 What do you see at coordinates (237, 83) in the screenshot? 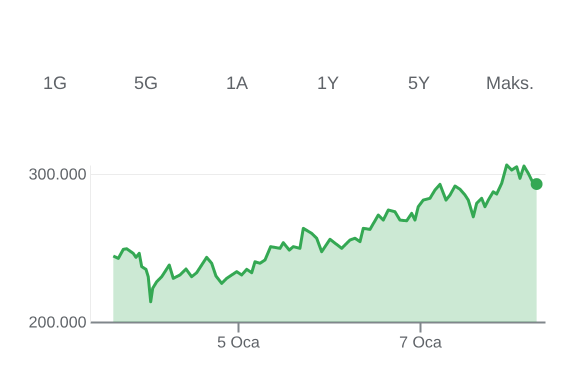
I see `text: 1A` at bounding box center [237, 83].